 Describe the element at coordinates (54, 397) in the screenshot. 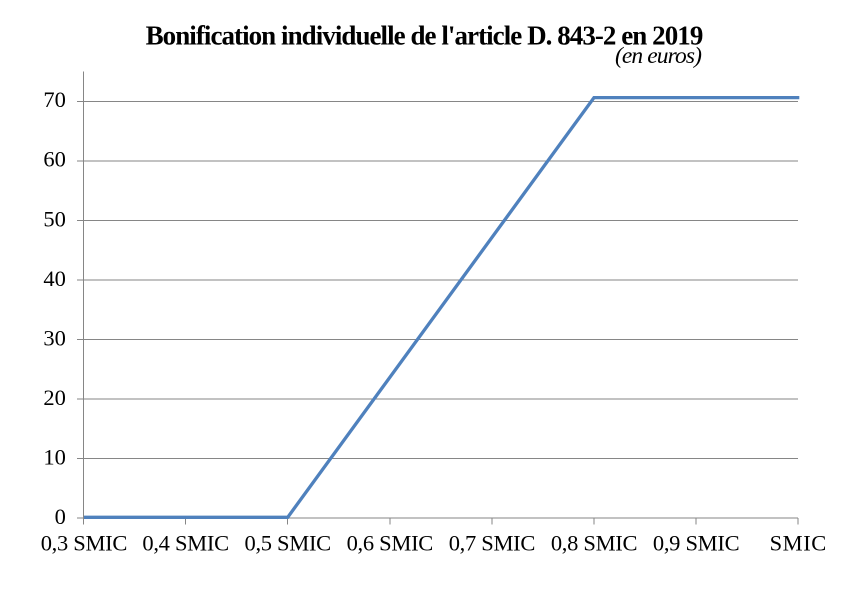

I see `svg-text: 20` at that location.